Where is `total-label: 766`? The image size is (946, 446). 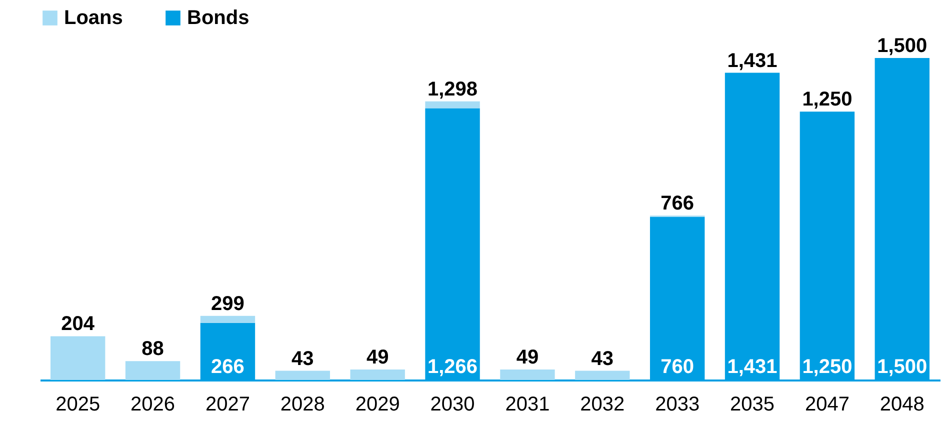
total-label: 766 is located at coordinates (677, 203).